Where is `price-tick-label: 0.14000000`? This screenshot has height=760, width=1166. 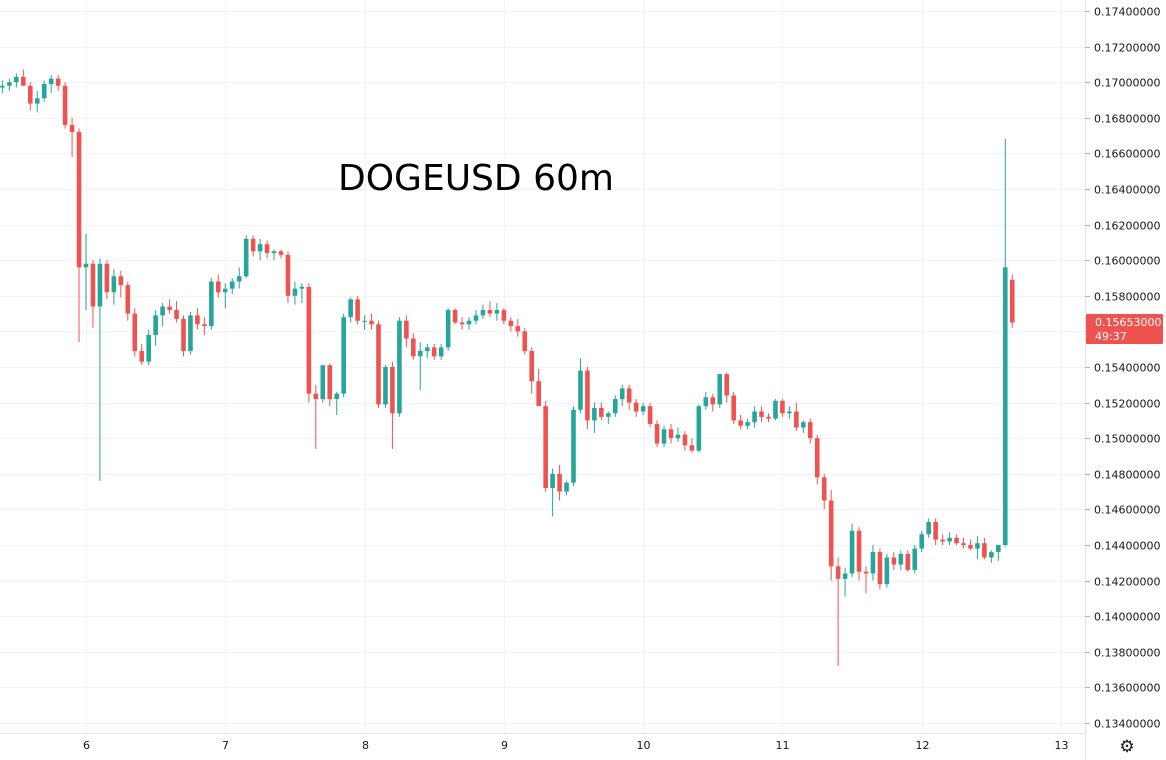 price-tick-label: 0.14000000 is located at coordinates (1127, 617).